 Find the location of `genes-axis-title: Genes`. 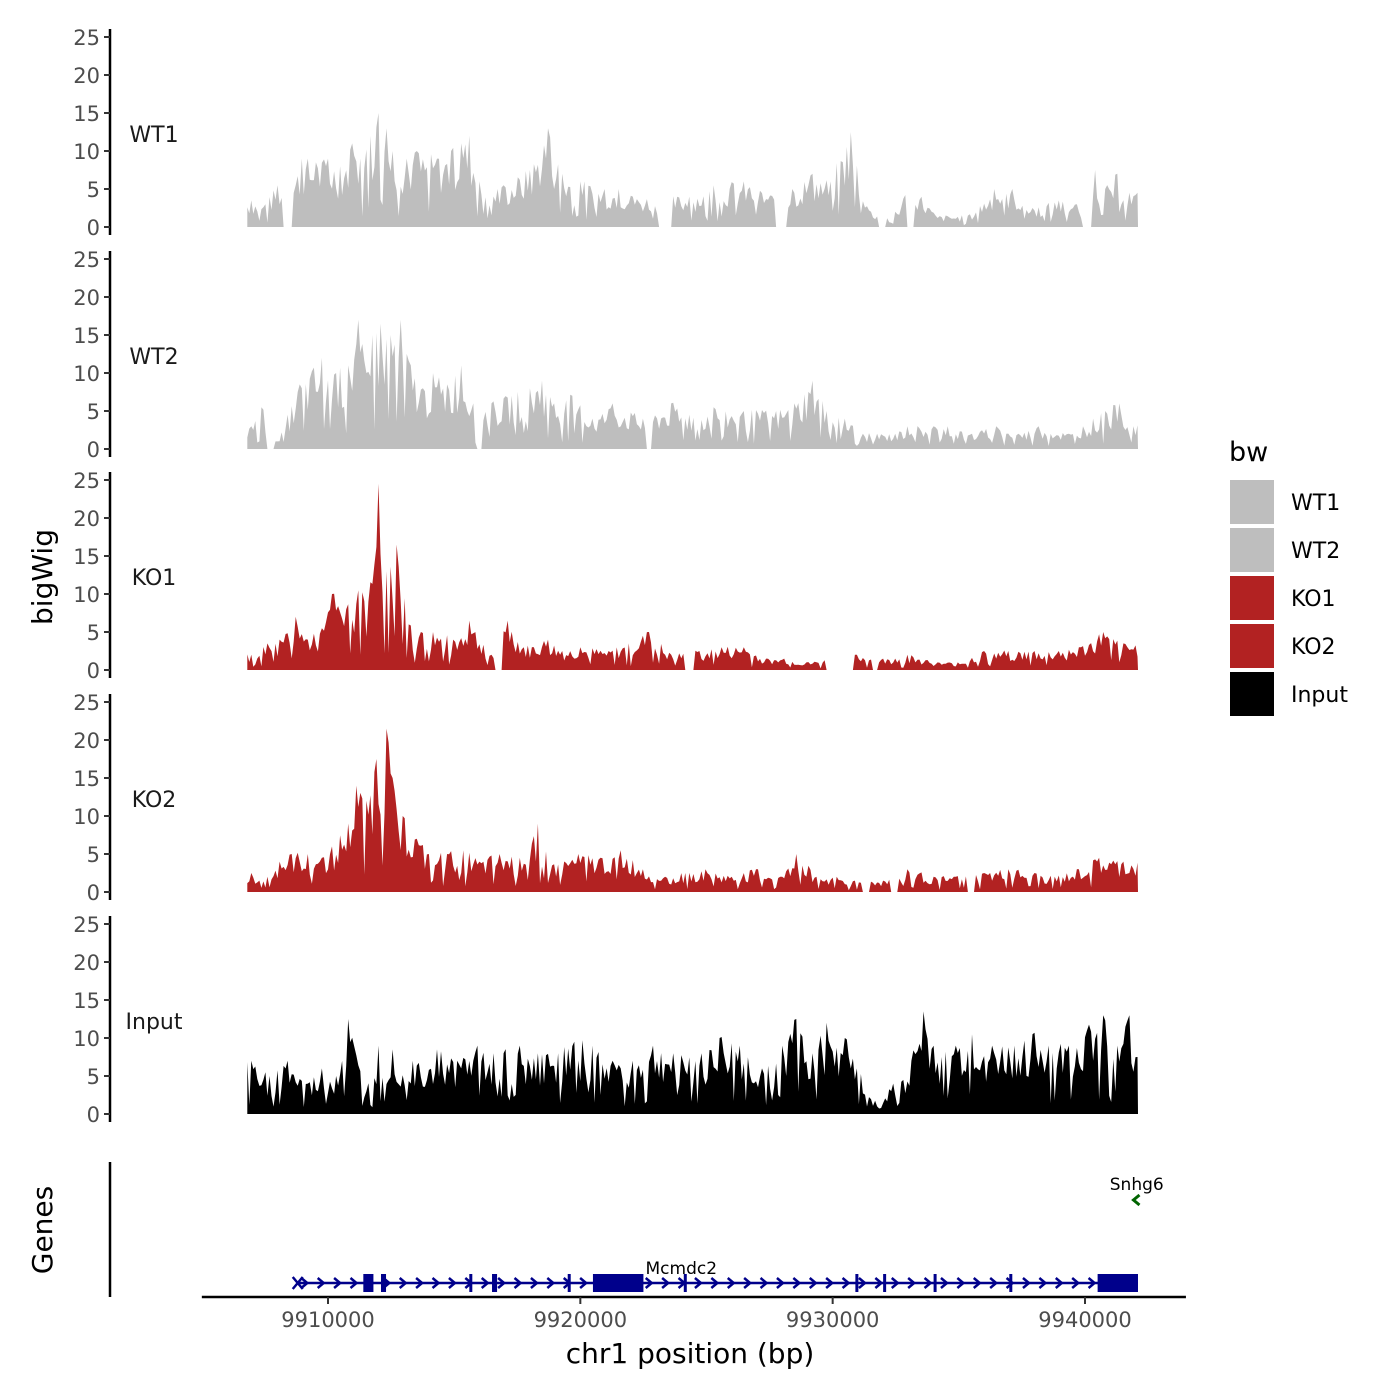

genes-axis-title: Genes is located at coordinates (42, 1230).